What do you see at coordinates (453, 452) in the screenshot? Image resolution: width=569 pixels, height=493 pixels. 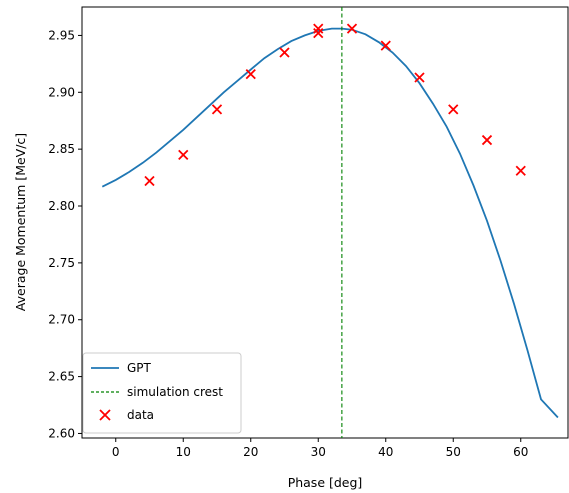 I see `x-tick-label: 50` at bounding box center [453, 452].